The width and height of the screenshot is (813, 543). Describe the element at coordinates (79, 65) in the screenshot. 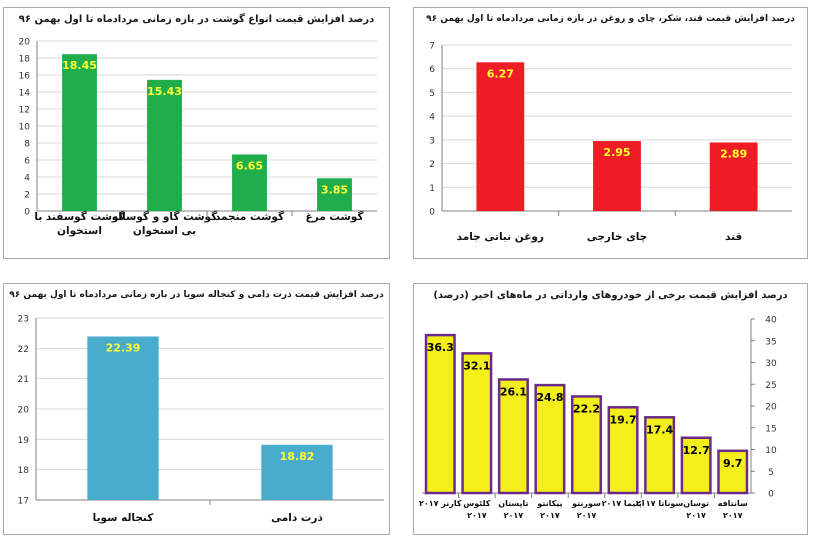

I see `data-label: 18.45` at that location.